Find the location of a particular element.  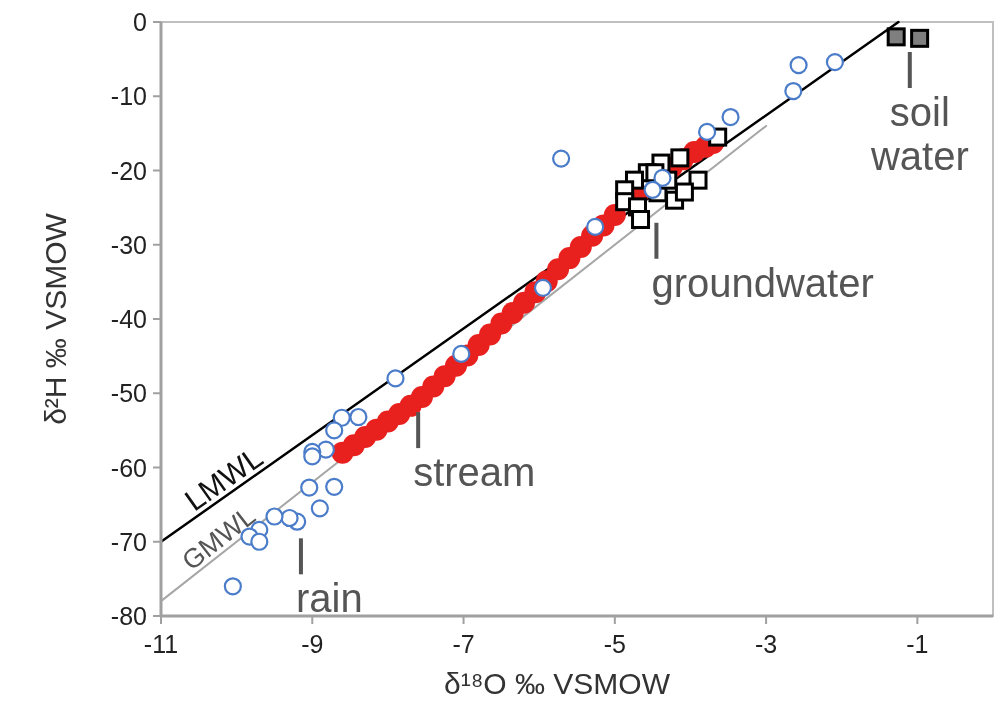

y-tick-label: -10 is located at coordinates (128, 96).